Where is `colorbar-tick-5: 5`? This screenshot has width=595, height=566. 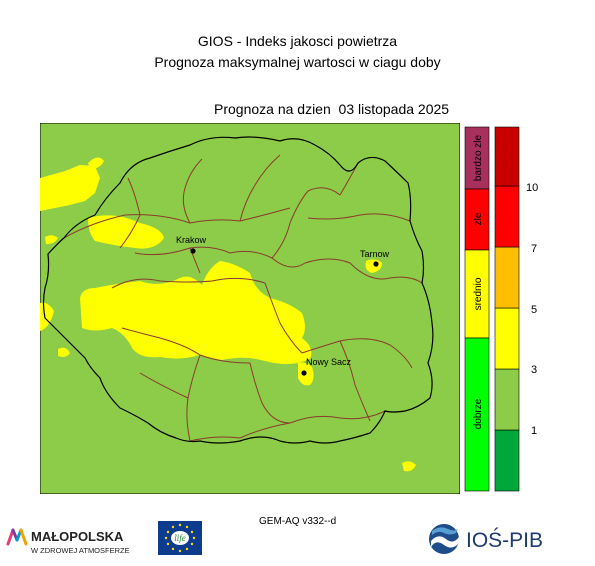 colorbar-tick-5: 5 is located at coordinates (534, 310).